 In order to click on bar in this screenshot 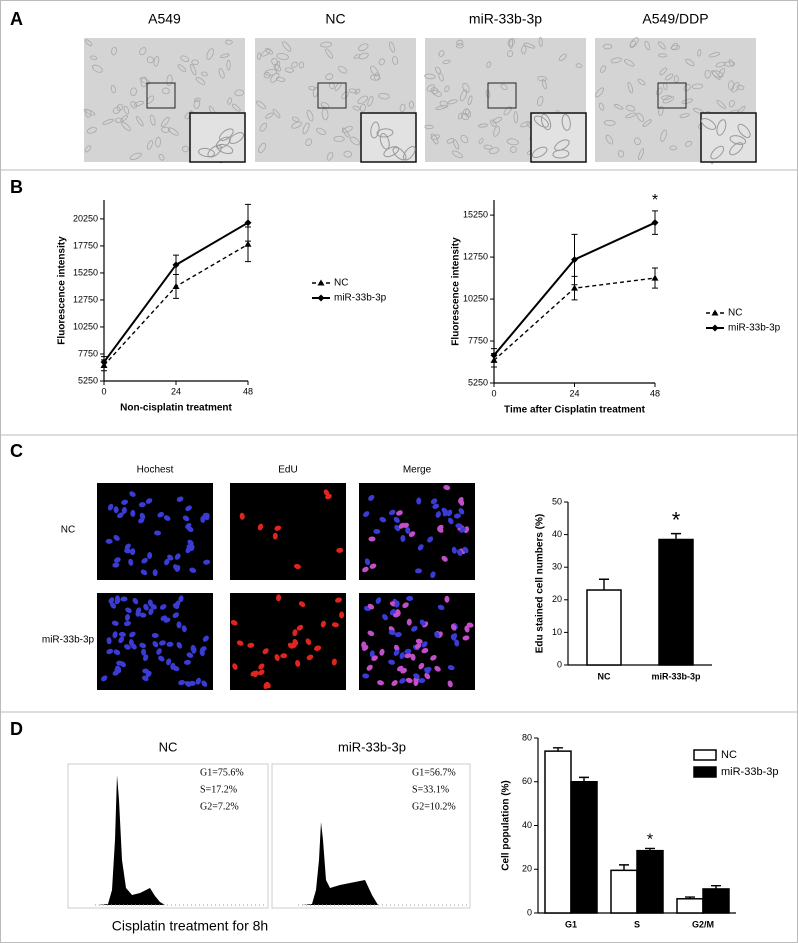, I will do `click(676, 602)`.